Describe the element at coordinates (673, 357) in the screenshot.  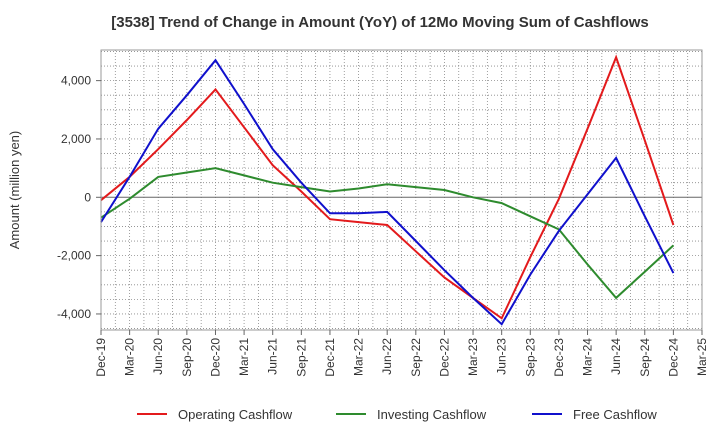
I see `x-tick-label: Dec-24` at that location.